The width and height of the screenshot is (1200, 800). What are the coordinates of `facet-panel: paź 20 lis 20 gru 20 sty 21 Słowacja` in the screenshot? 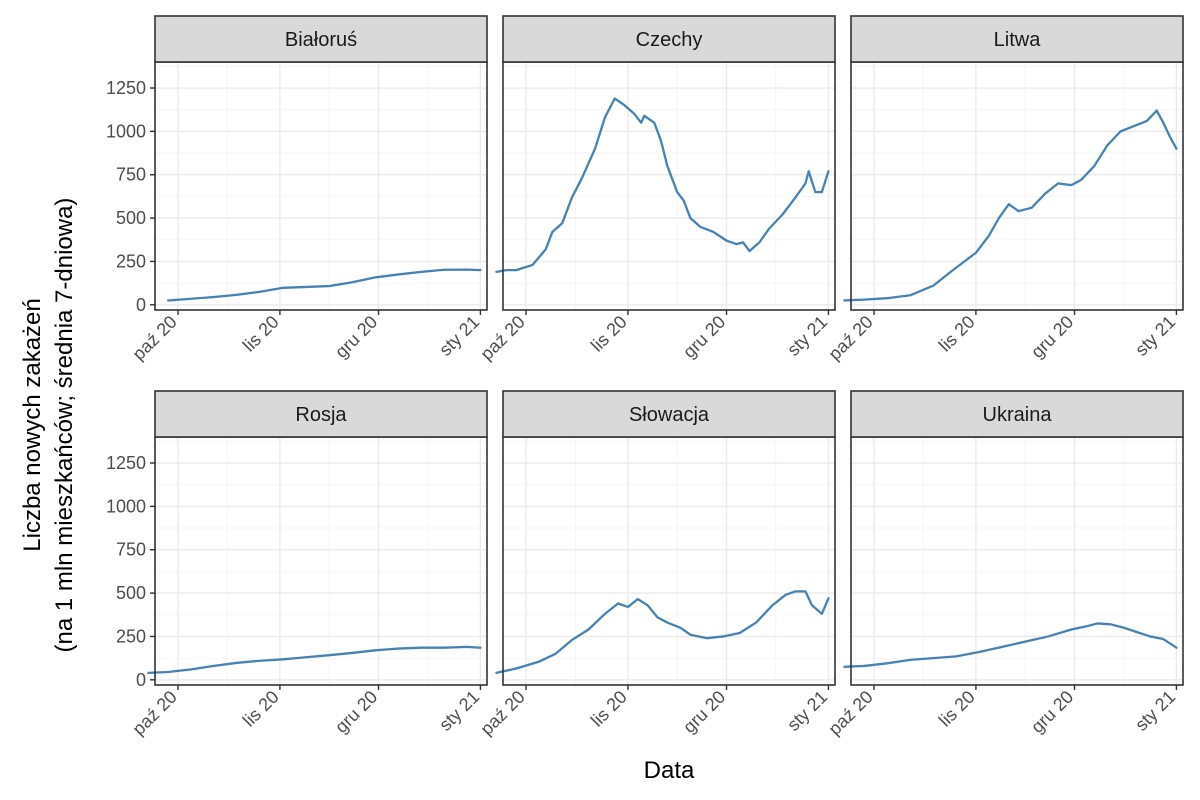 It's located at (656, 564).